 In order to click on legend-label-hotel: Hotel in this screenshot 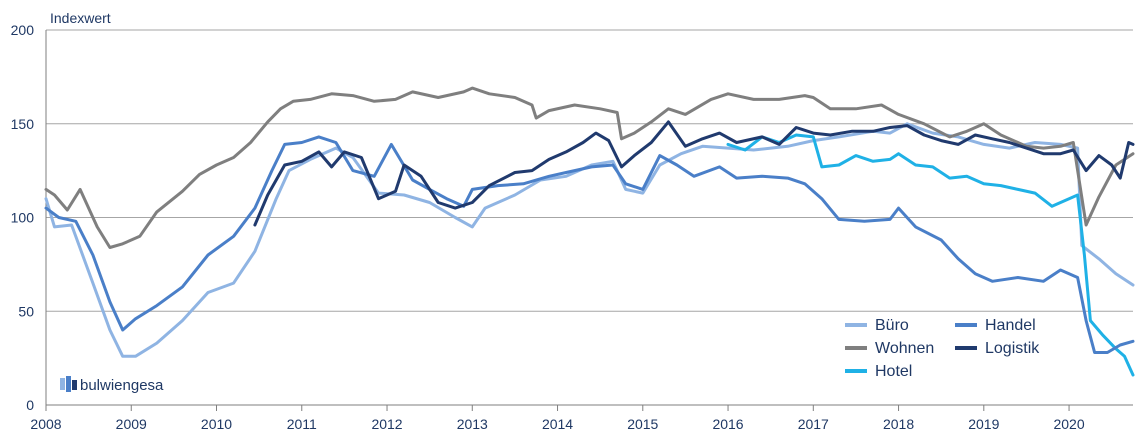, I will do `click(893, 371)`.